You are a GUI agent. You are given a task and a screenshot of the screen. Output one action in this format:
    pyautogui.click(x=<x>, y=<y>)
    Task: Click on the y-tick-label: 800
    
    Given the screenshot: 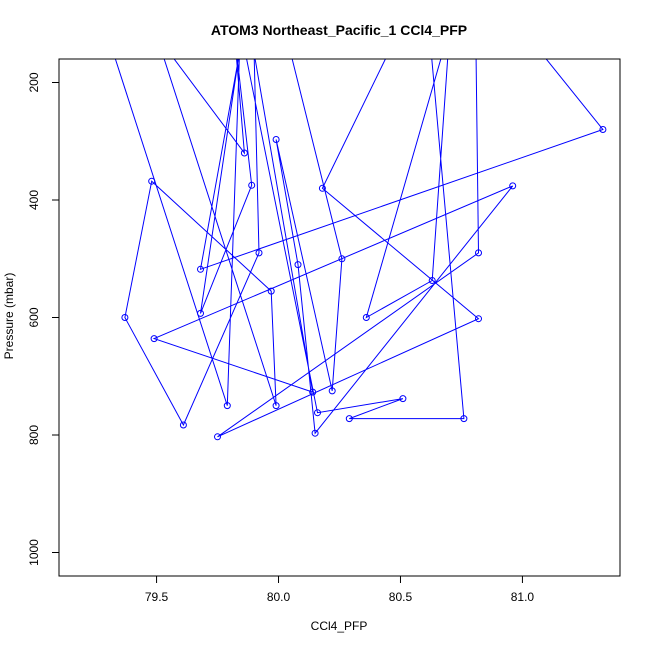 What is the action you would take?
    pyautogui.click(x=34, y=435)
    